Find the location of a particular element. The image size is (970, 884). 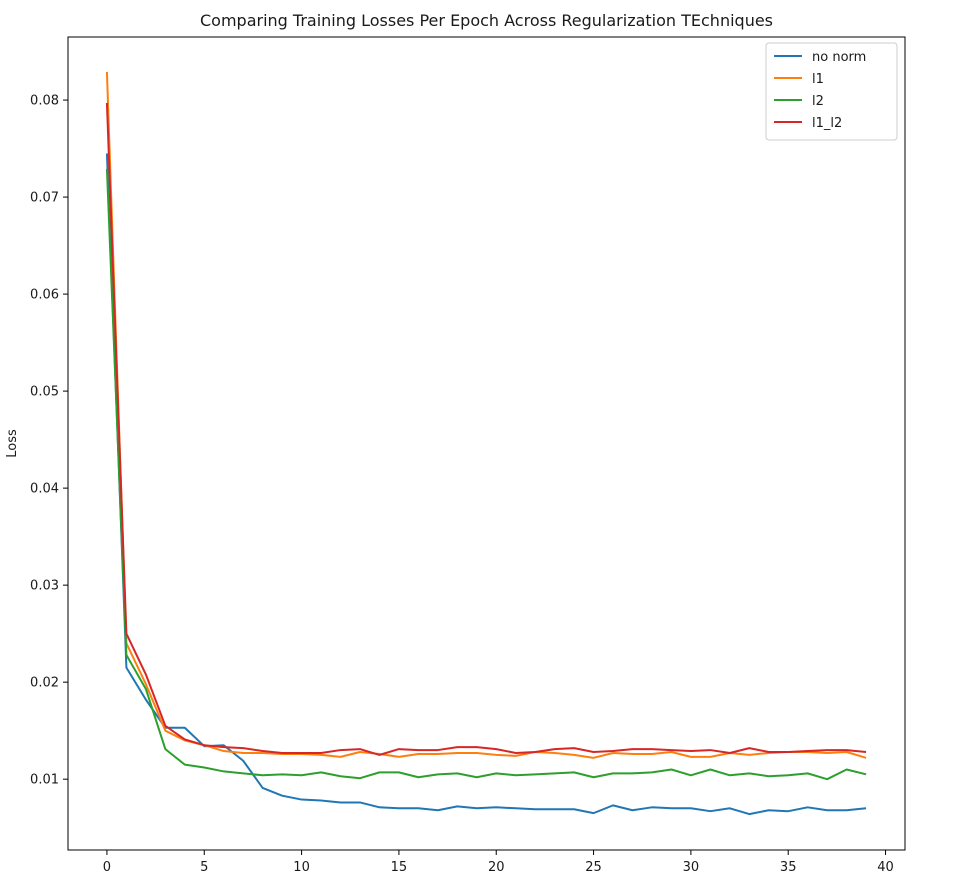

x-tick-label: 5 is located at coordinates (204, 867).